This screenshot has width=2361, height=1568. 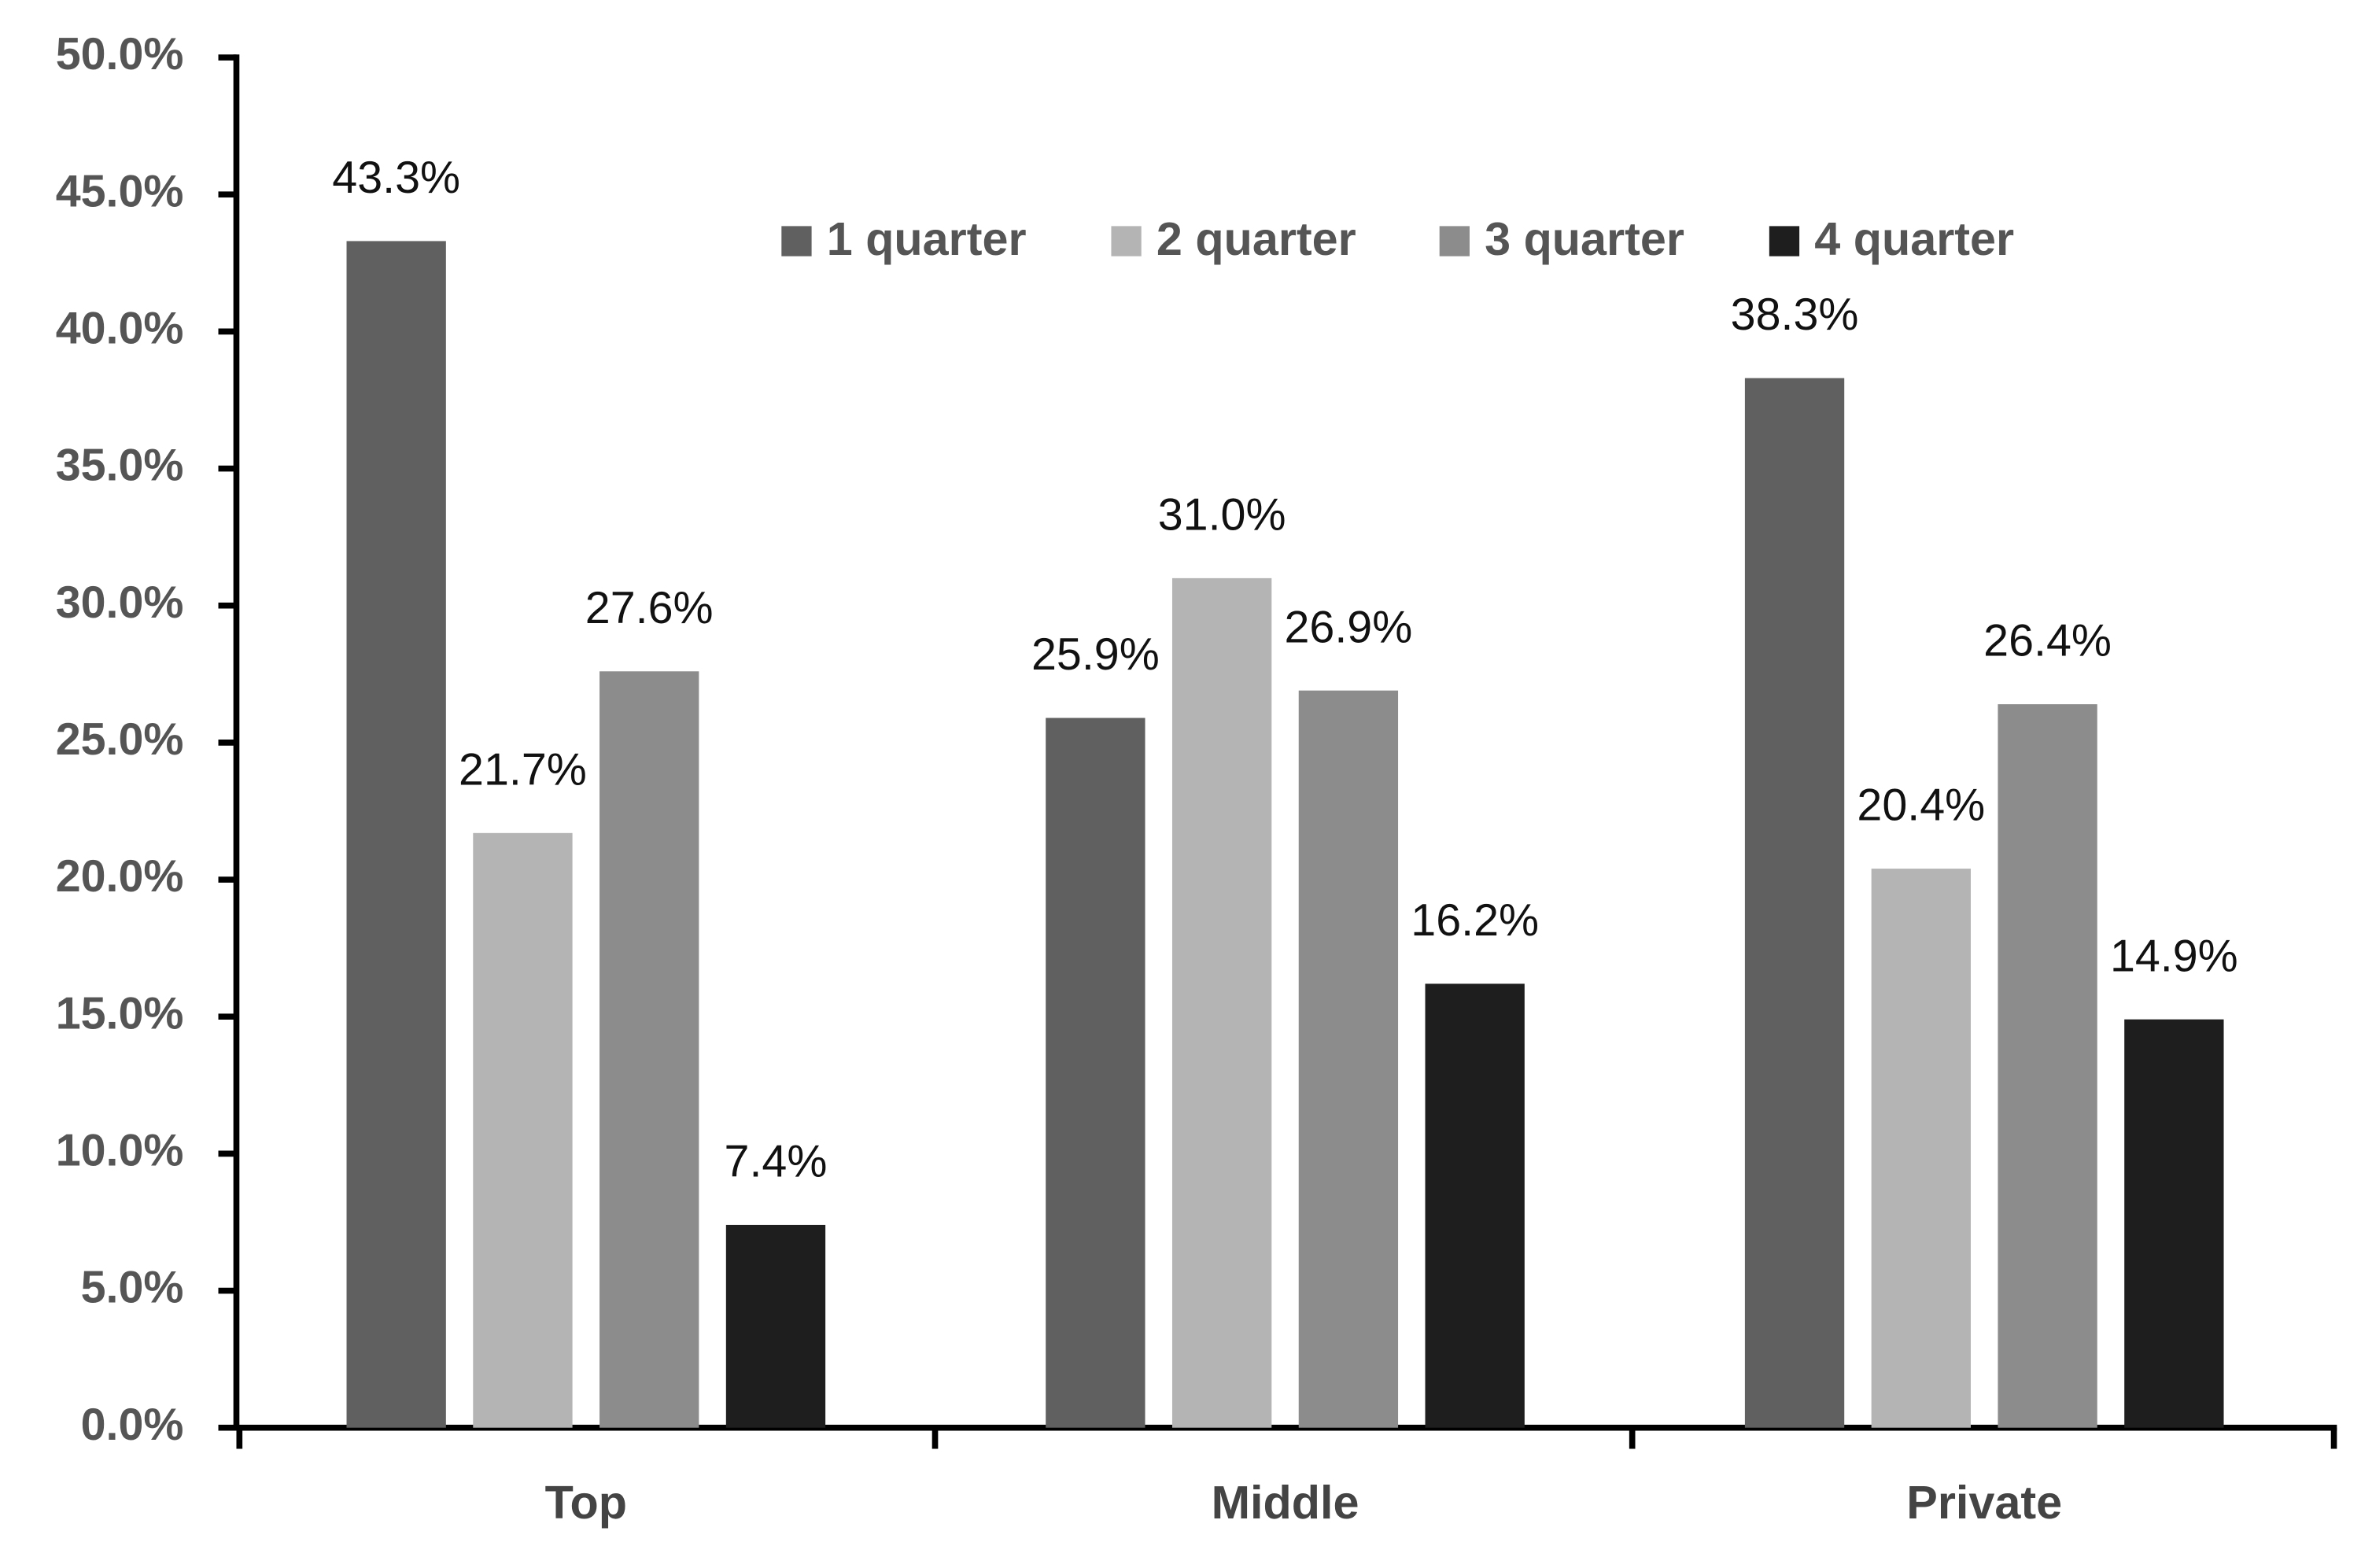 What do you see at coordinates (120, 739) in the screenshot?
I see `y-tick-label: 25.0%` at bounding box center [120, 739].